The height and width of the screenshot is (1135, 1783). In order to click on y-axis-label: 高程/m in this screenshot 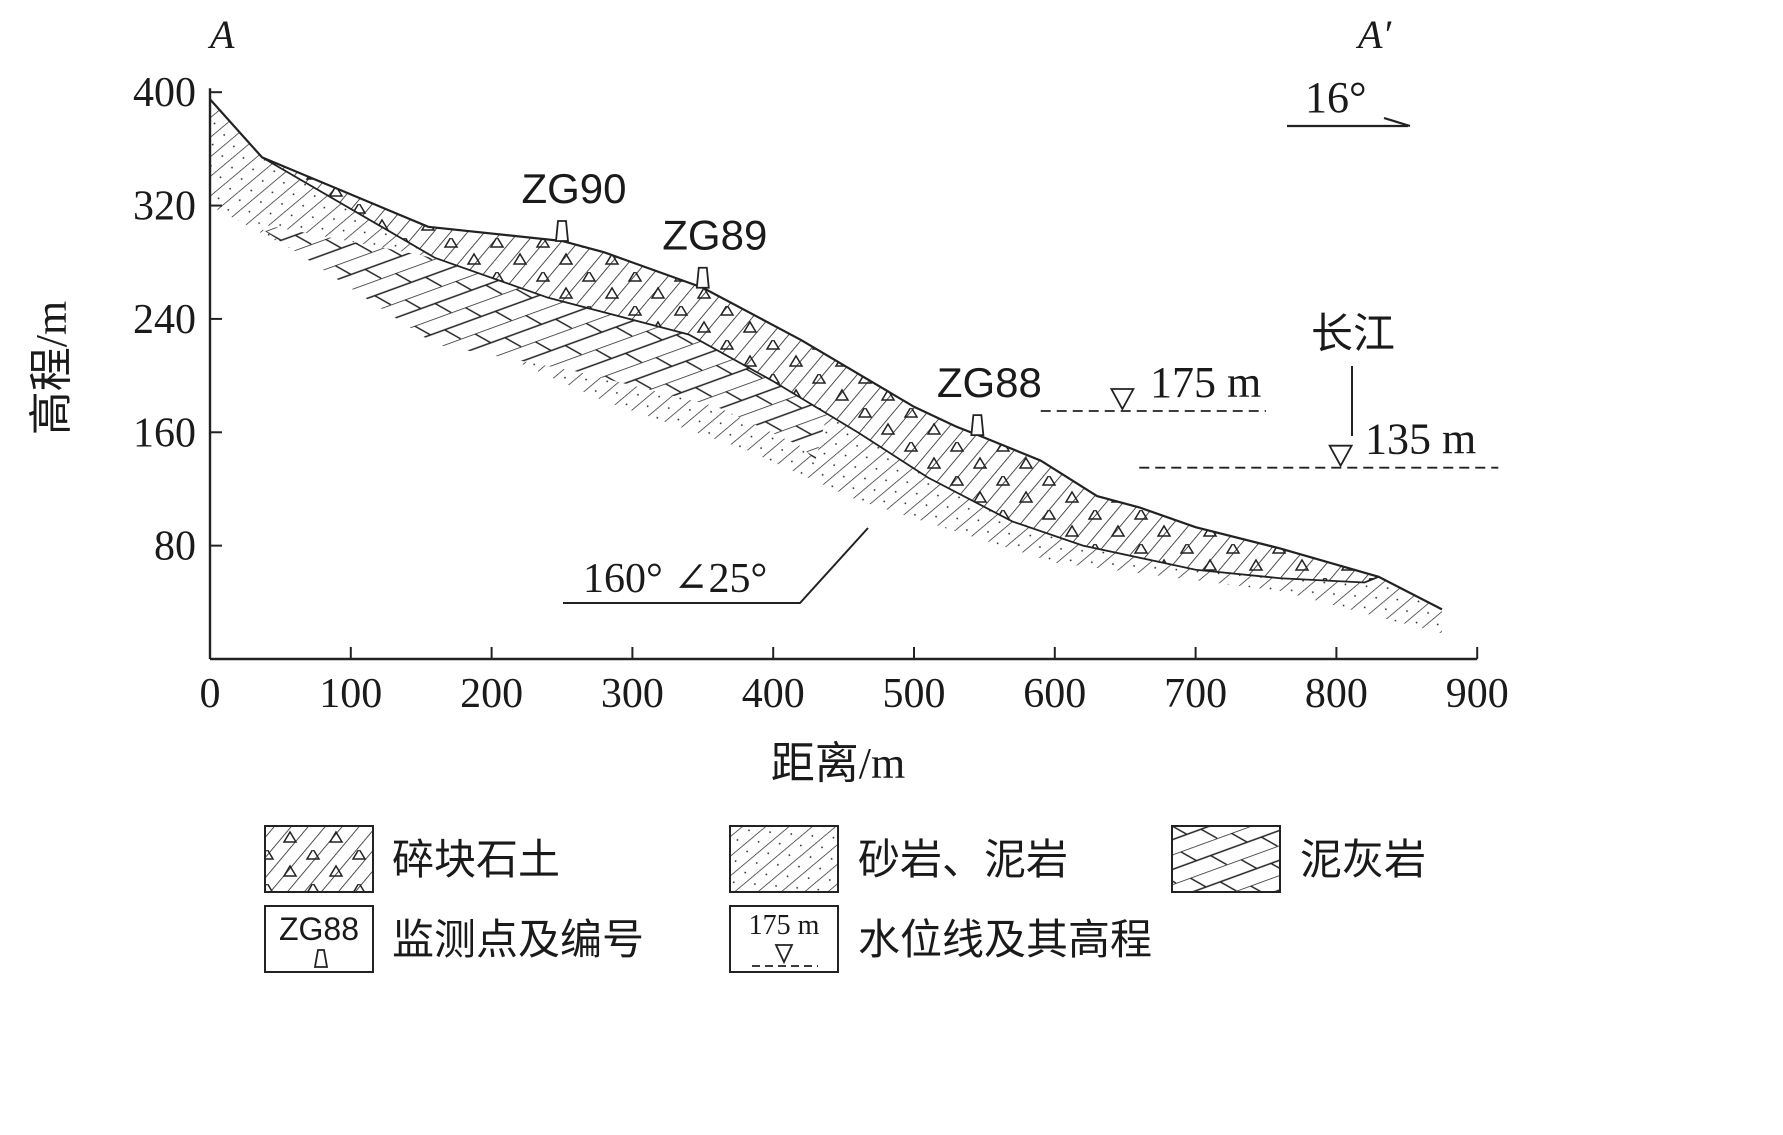, I will do `click(51, 368)`.